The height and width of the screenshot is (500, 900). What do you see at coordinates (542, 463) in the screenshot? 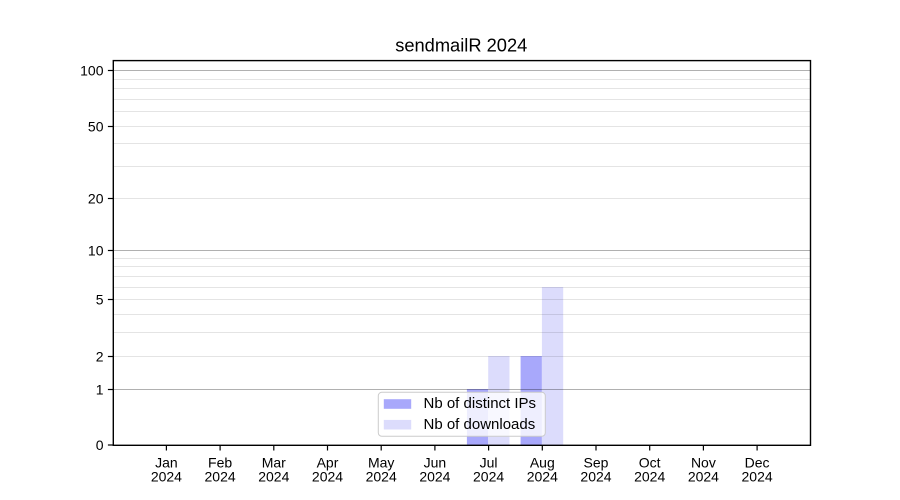
I see `svg-text: Aug` at bounding box center [542, 463].